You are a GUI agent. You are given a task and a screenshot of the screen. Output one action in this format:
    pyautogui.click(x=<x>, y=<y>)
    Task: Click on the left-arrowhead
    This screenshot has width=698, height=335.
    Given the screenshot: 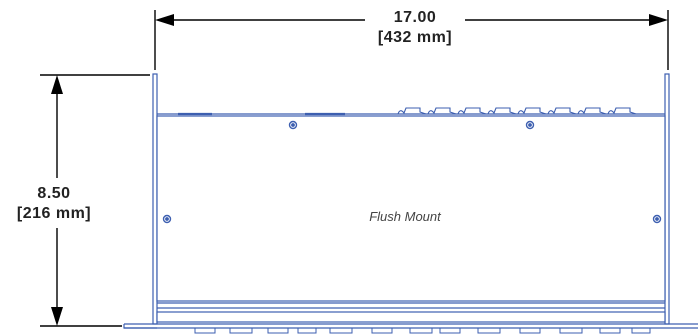 What is the action you would take?
    pyautogui.click(x=164, y=20)
    